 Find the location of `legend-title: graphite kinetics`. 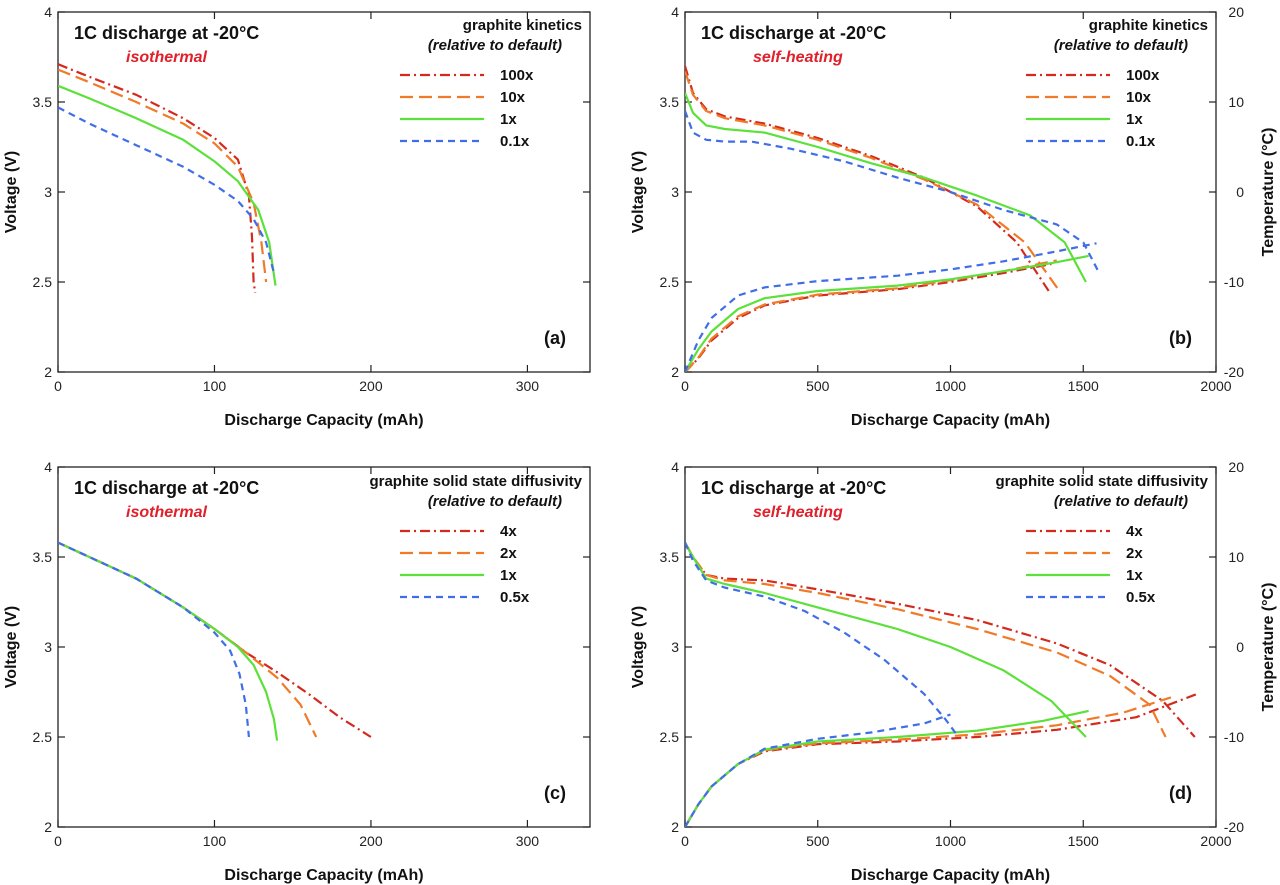

legend-title: graphite kinetics is located at coordinates (1148, 25).